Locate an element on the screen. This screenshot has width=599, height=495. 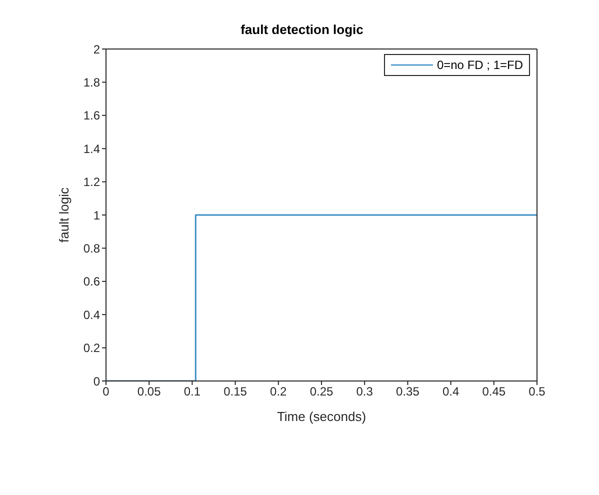
x-tick-label: 0.35 is located at coordinates (408, 391).